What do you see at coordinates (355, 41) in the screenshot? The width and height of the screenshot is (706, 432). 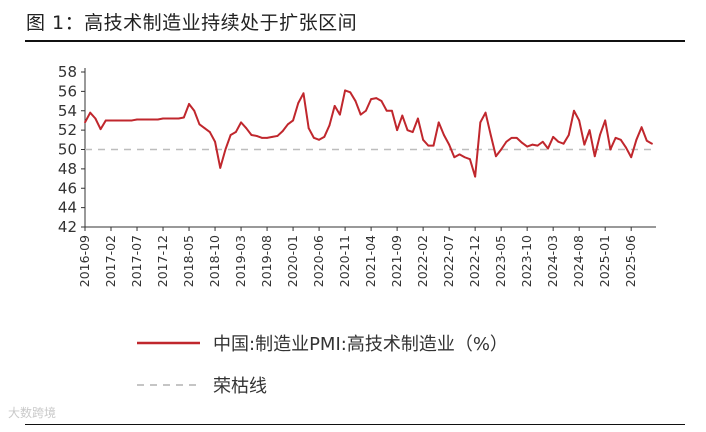 I see `title-rule` at bounding box center [355, 41].